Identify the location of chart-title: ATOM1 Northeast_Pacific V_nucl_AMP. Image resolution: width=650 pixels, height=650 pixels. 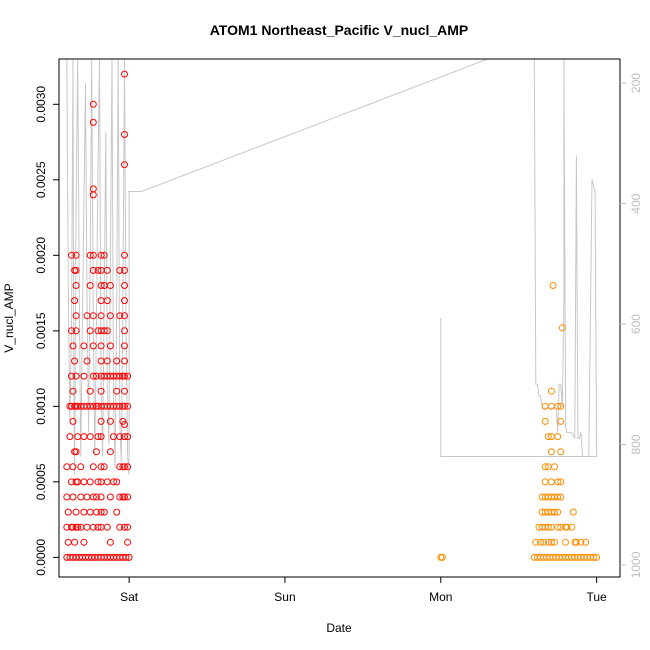
(339, 30).